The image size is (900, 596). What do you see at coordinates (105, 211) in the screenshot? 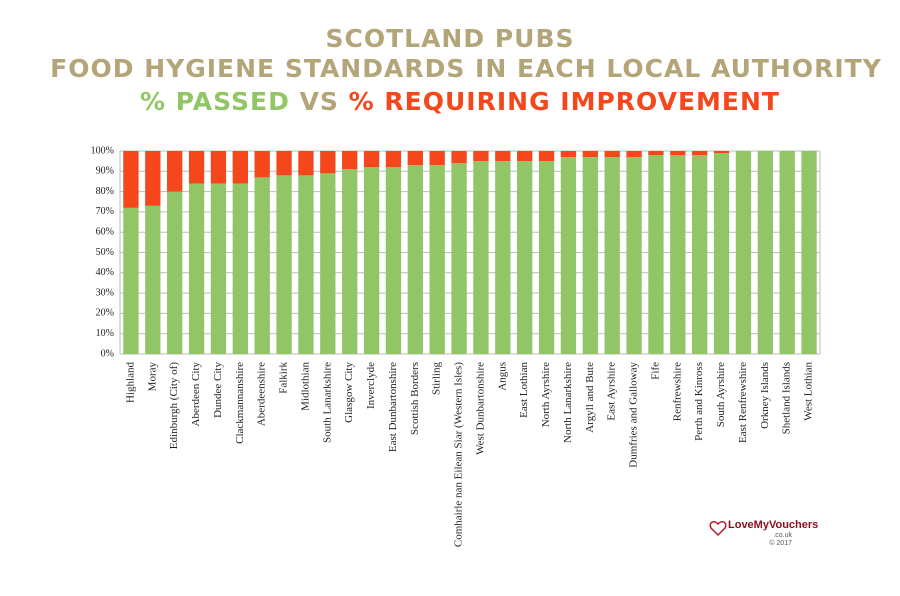
I see `y-tick-label: 70%` at bounding box center [105, 211].